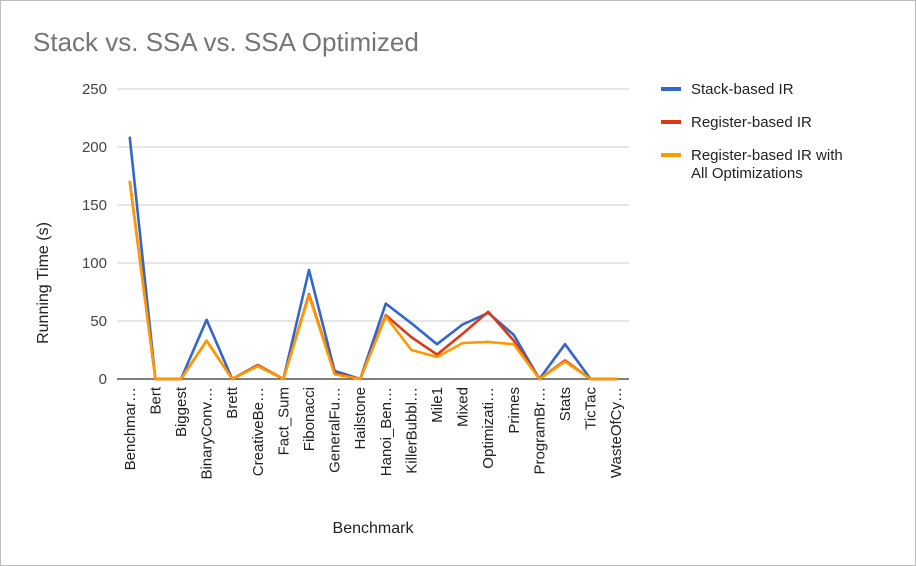 Image resolution: width=916 pixels, height=566 pixels. I want to click on legend-label: Stack-based IR, so click(742, 89).